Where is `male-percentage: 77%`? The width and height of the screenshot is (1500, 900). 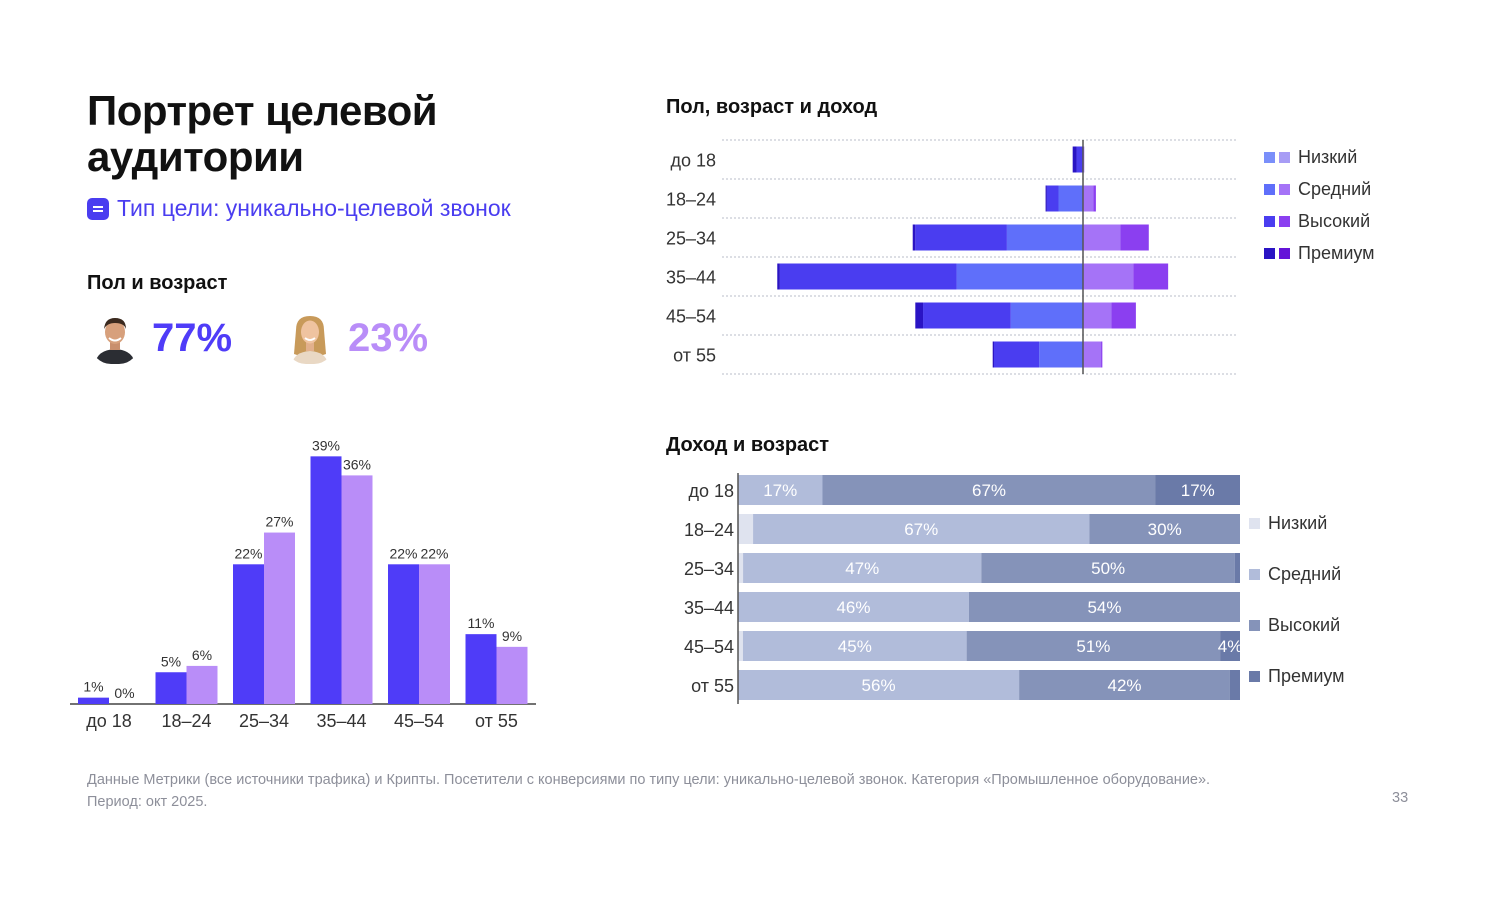 male-percentage: 77% is located at coordinates (192, 338).